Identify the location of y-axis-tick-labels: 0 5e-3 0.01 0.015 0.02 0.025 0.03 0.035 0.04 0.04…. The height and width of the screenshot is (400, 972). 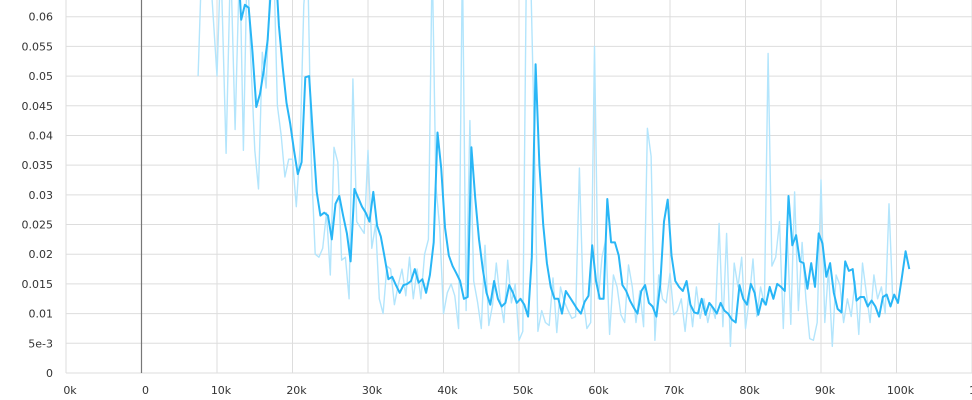
(38, 195).